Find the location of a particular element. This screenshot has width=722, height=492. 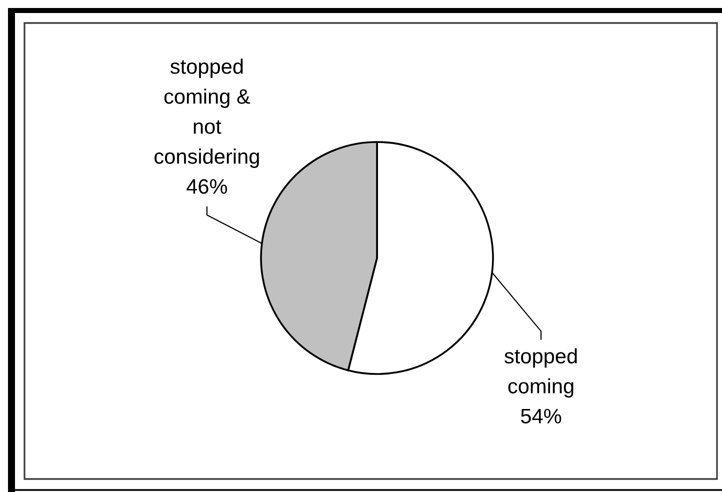

data-label: 54% is located at coordinates (541, 416).